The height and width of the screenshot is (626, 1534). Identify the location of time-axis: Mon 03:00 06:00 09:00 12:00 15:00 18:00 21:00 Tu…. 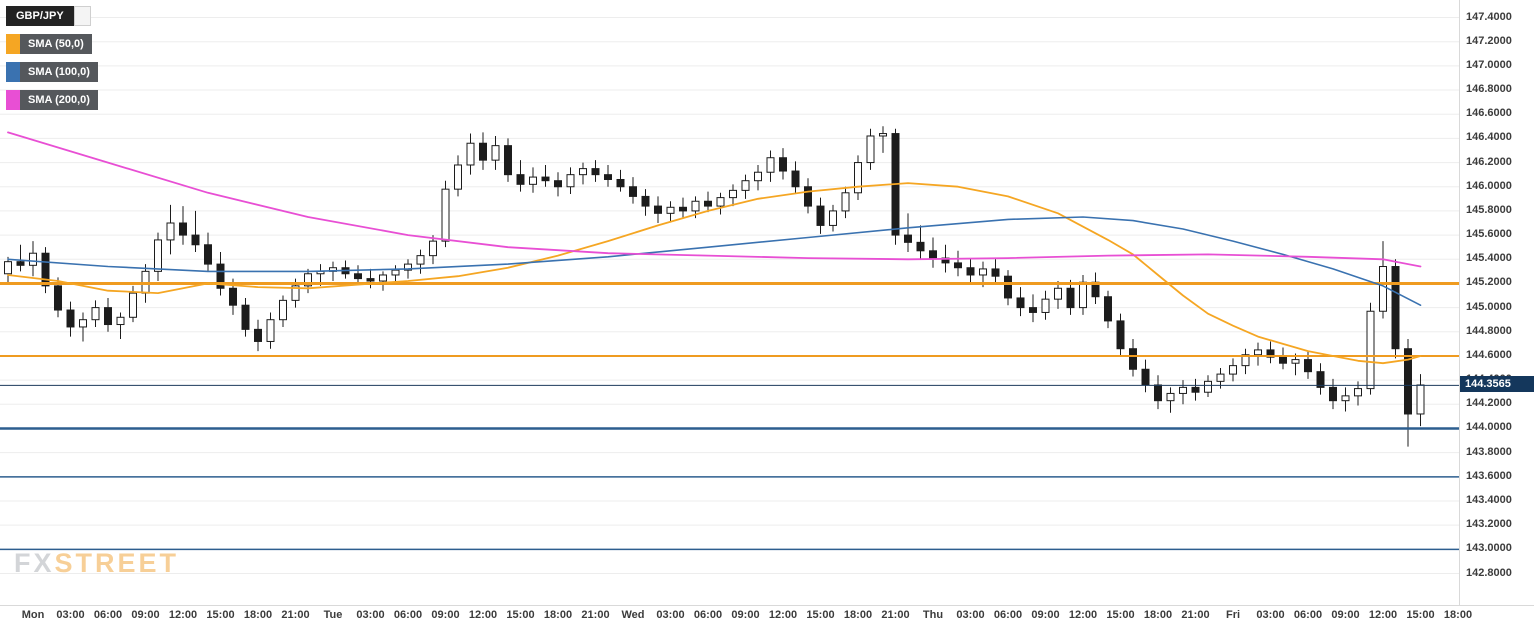
(767, 615).